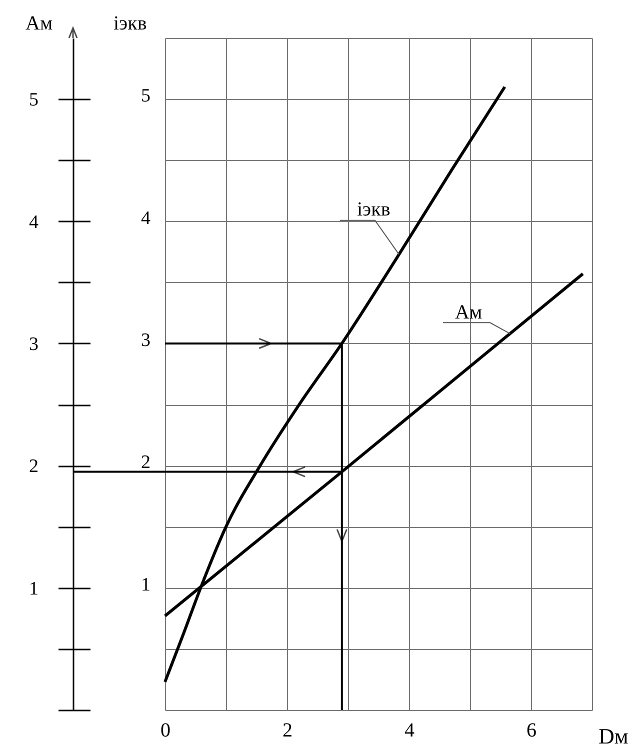 This screenshot has height=746, width=628. Describe the element at coordinates (145, 96) in the screenshot. I see `y-tick-label: 5` at that location.